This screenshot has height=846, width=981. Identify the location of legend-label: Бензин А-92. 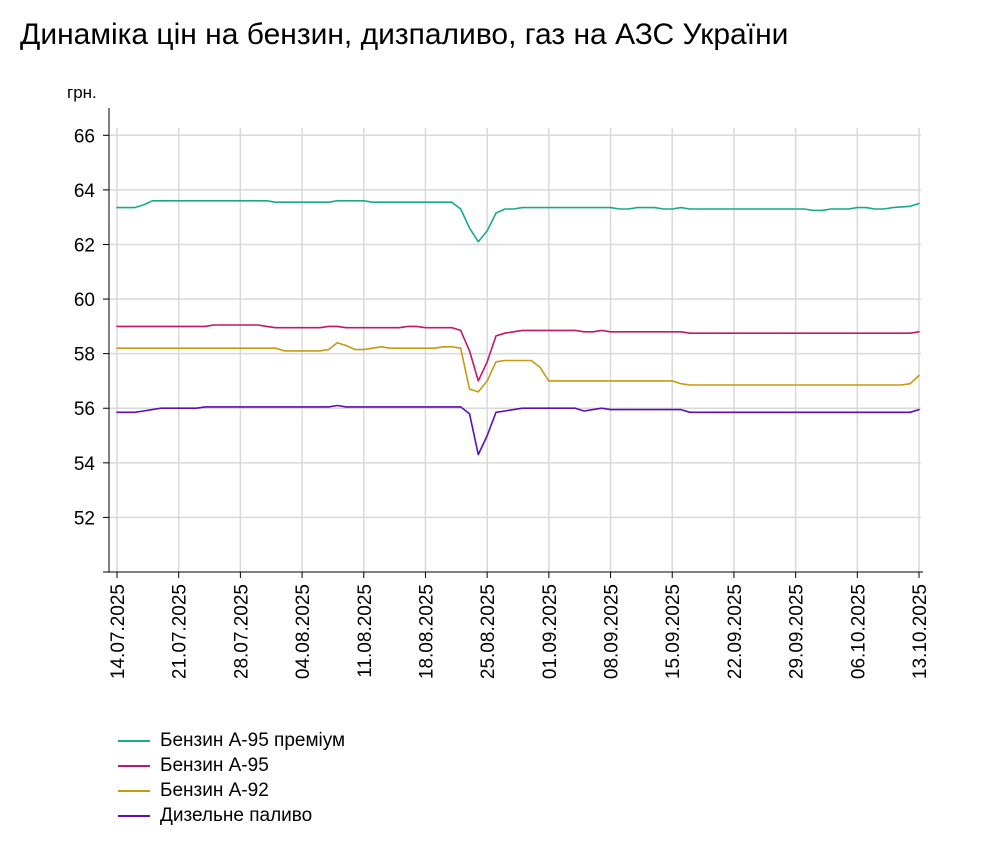
(214, 790).